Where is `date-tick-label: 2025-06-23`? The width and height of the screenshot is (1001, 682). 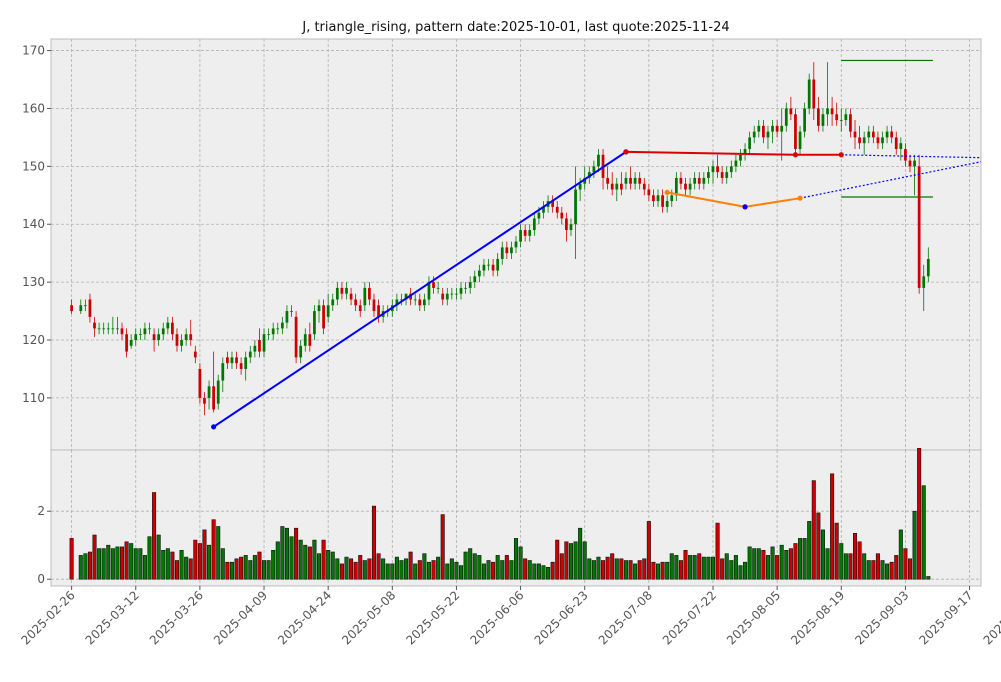 date-tick-label: 2025-06-23 is located at coordinates (561, 617).